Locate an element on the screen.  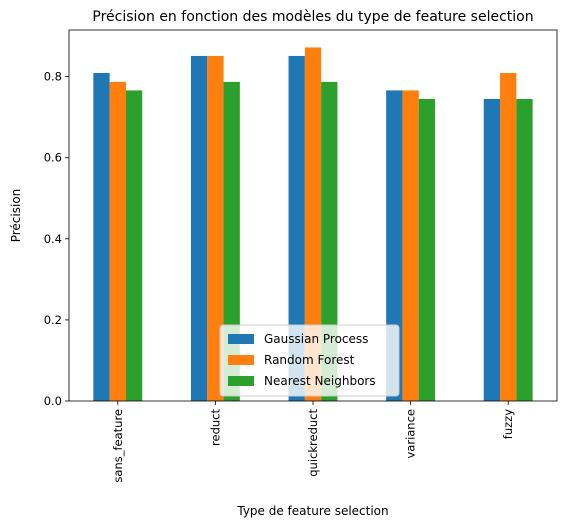
x-axis-label: Type de feature selection is located at coordinates (312, 511).